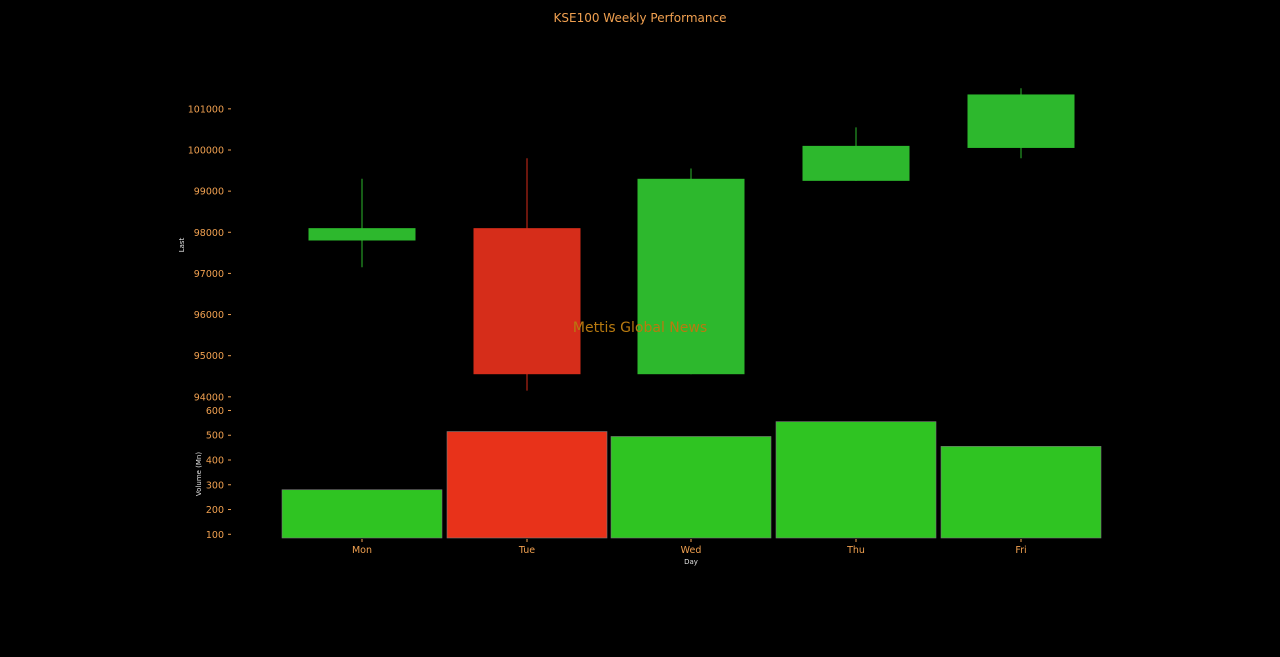  I want to click on volume-y-tick-label: 400, so click(215, 461).